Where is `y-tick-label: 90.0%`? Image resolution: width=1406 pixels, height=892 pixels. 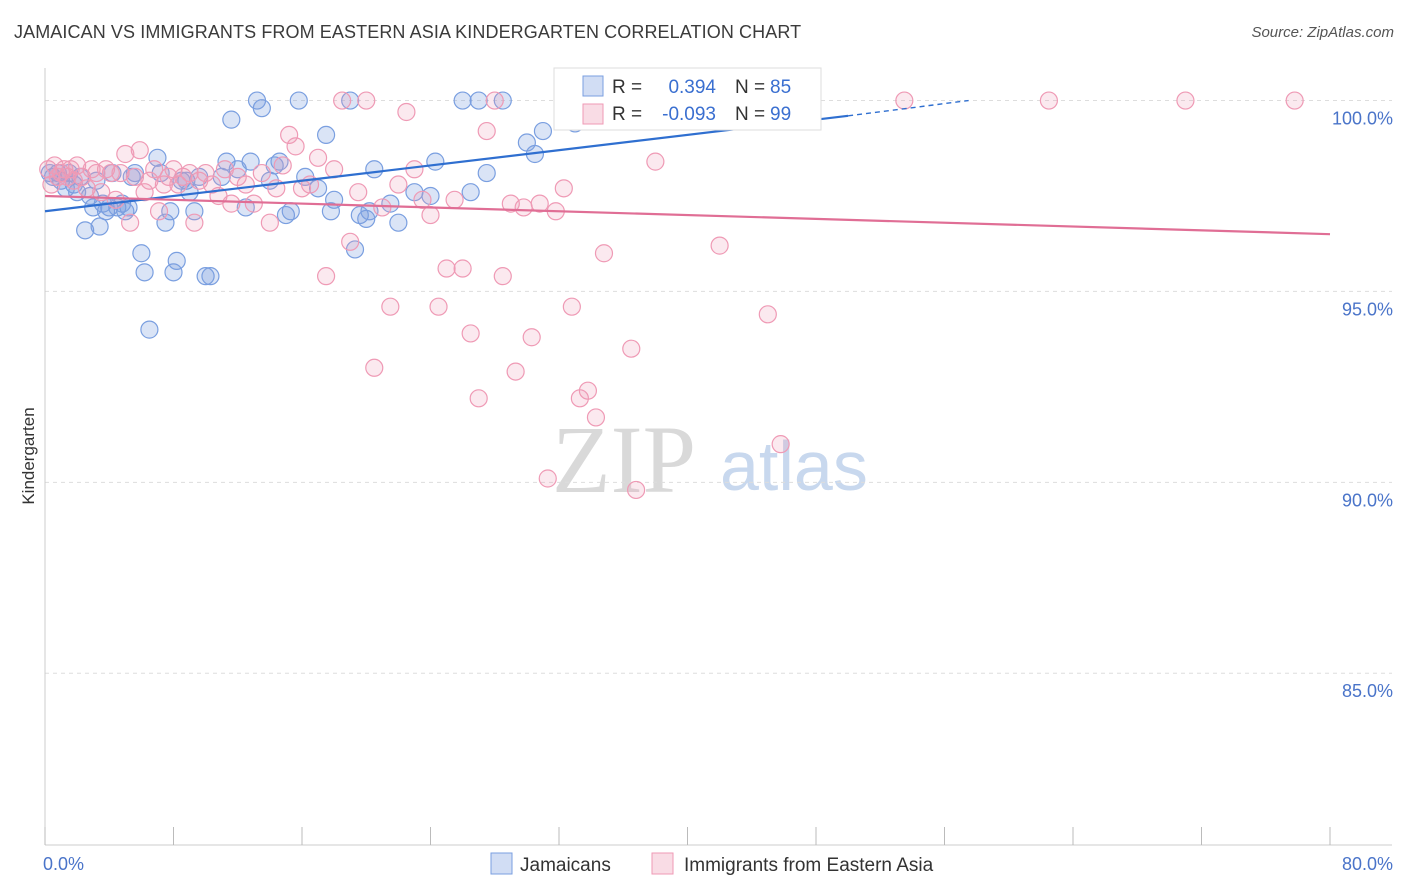
y-tick-label: 90.0% is located at coordinates (1367, 500).